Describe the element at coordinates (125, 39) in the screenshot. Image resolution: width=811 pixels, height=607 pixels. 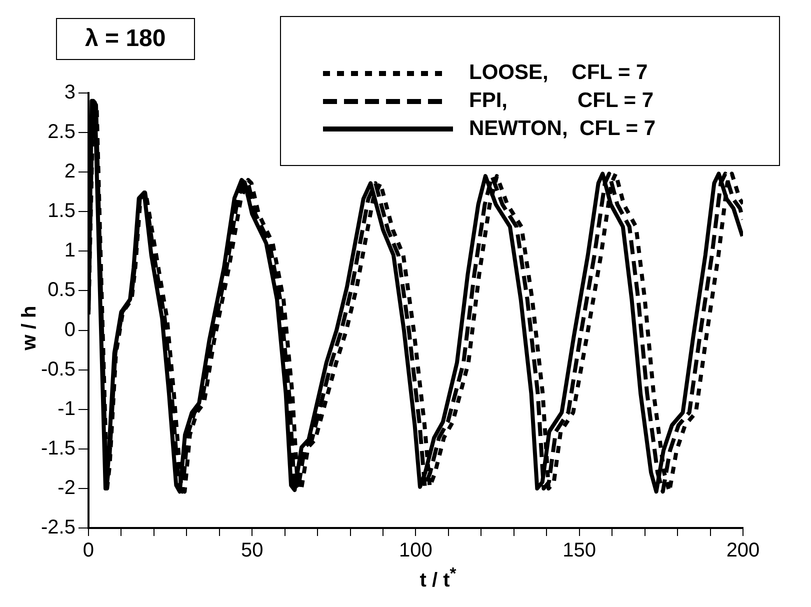
I see `text: λ = 180` at that location.